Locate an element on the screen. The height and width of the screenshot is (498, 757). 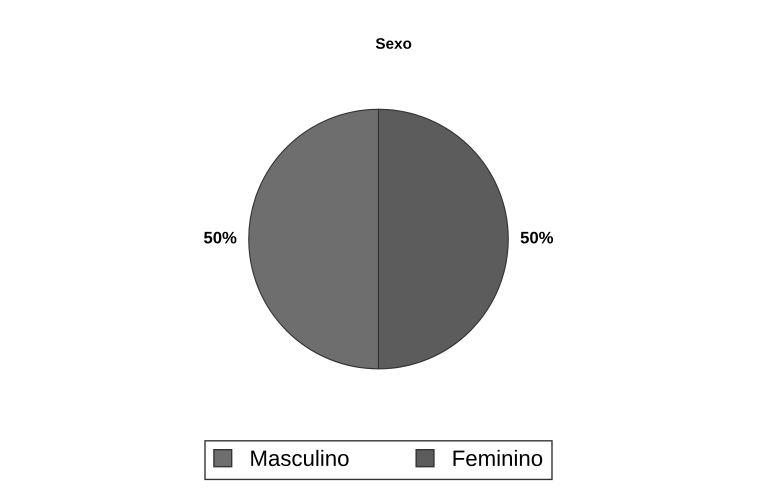
legend-label: Masculino is located at coordinates (300, 458).